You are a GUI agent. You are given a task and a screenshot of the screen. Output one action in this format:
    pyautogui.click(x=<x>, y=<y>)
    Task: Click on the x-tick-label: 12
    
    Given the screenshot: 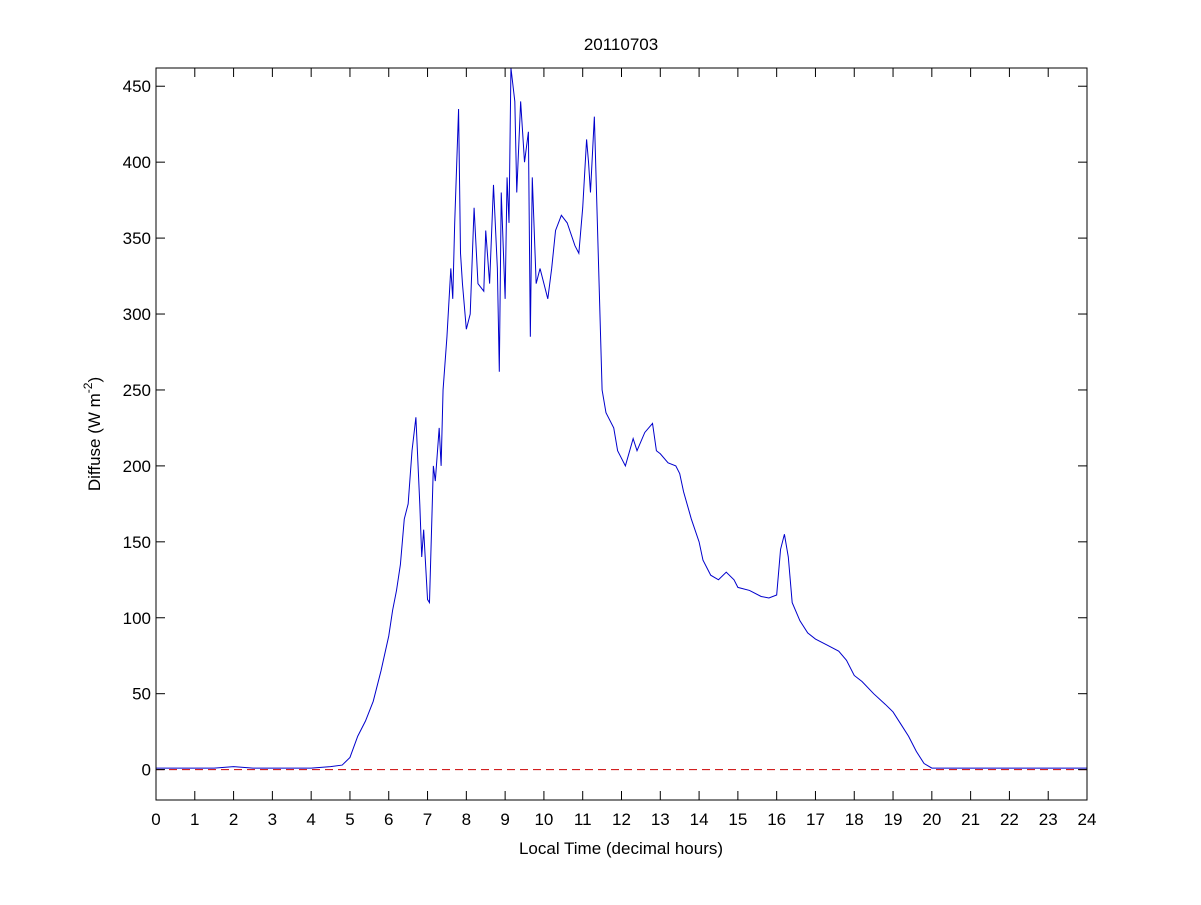 What is the action you would take?
    pyautogui.click(x=621, y=819)
    